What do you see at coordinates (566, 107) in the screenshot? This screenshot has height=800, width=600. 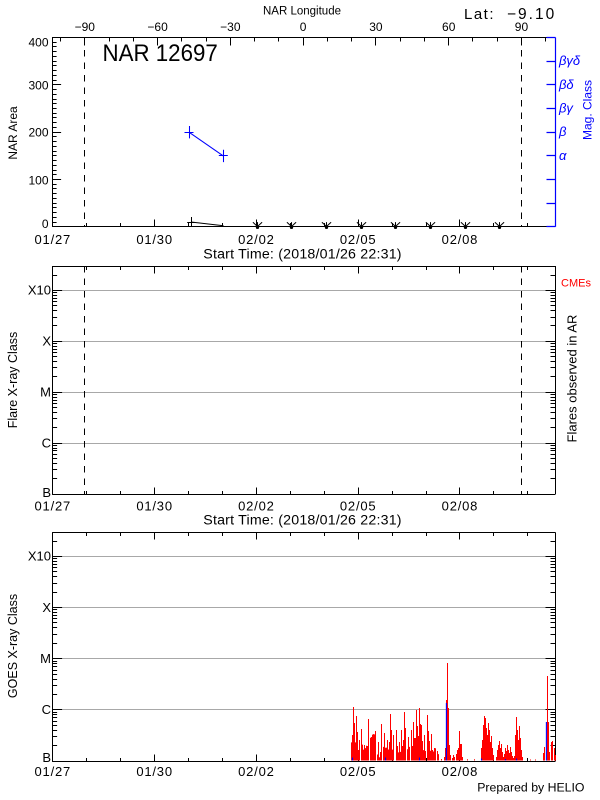 I see `svg-text: βγ` at bounding box center [566, 107].